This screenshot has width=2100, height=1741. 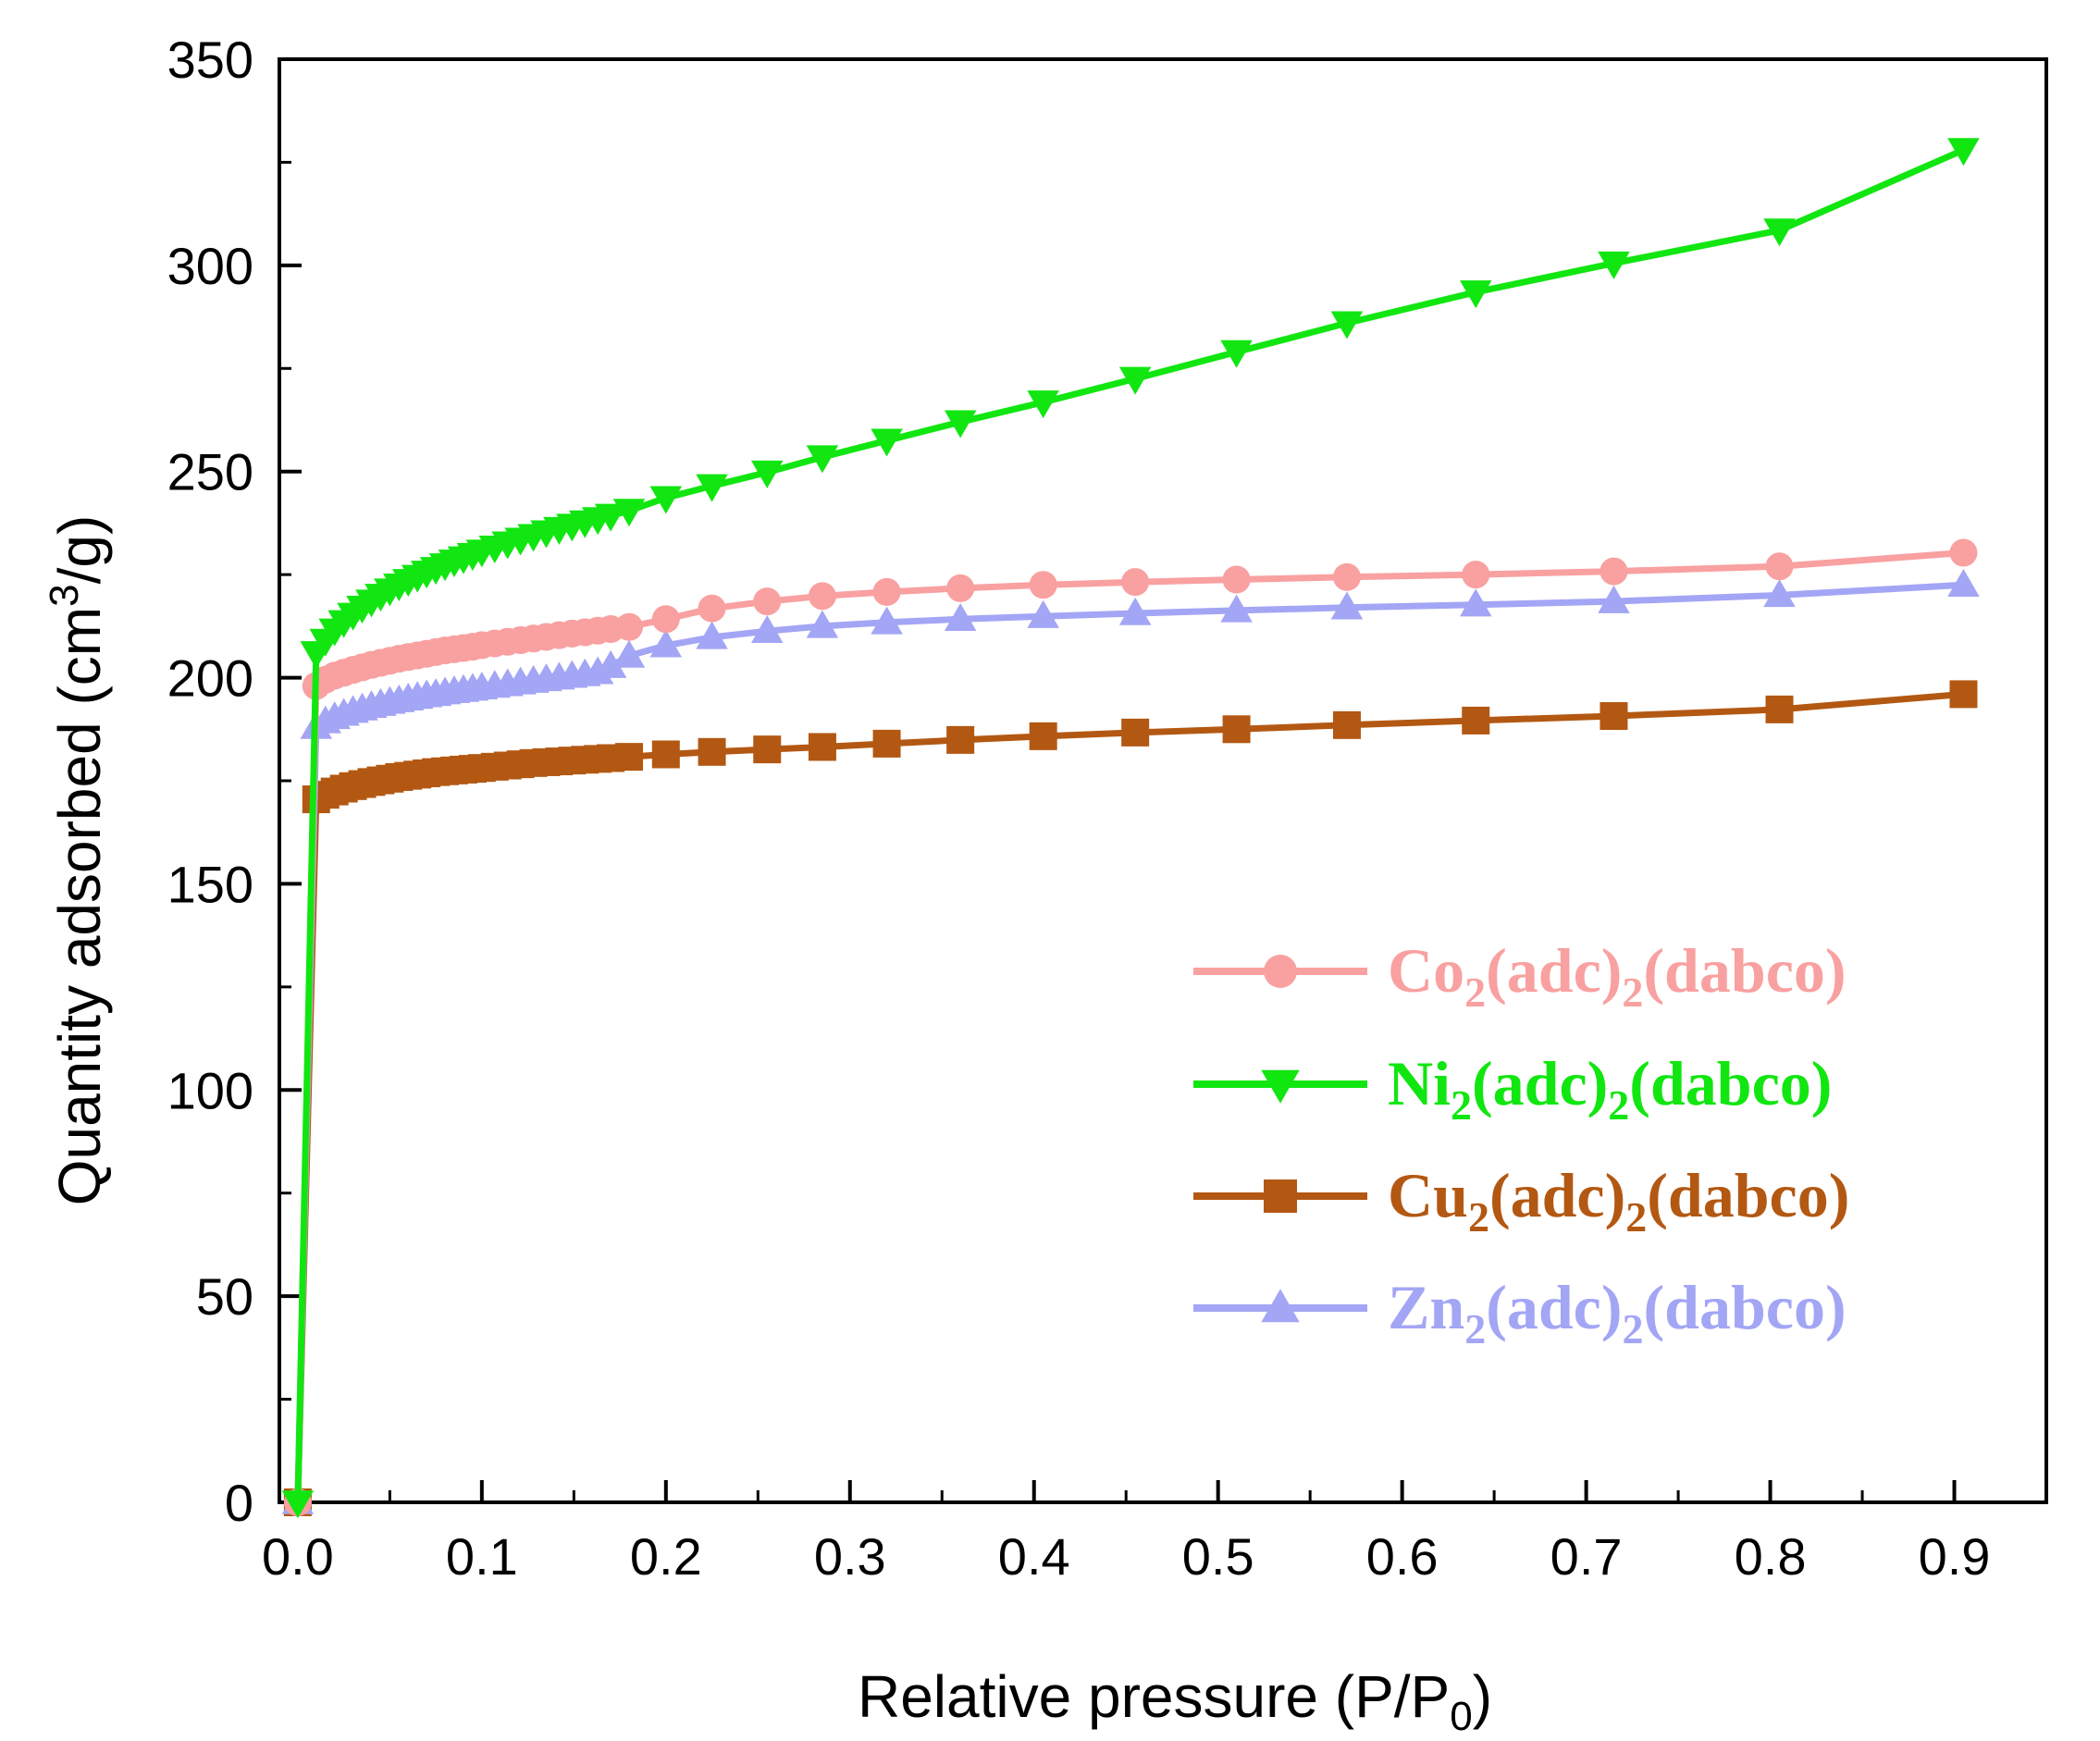 I want to click on x-tick-label: 0.5, so click(x=1218, y=1556).